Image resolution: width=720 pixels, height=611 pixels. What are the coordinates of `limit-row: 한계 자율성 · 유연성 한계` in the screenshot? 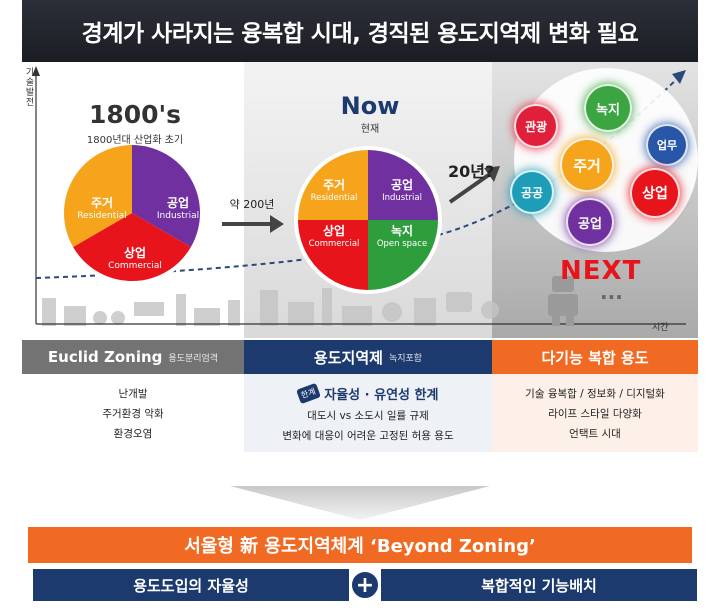 It's located at (367, 393).